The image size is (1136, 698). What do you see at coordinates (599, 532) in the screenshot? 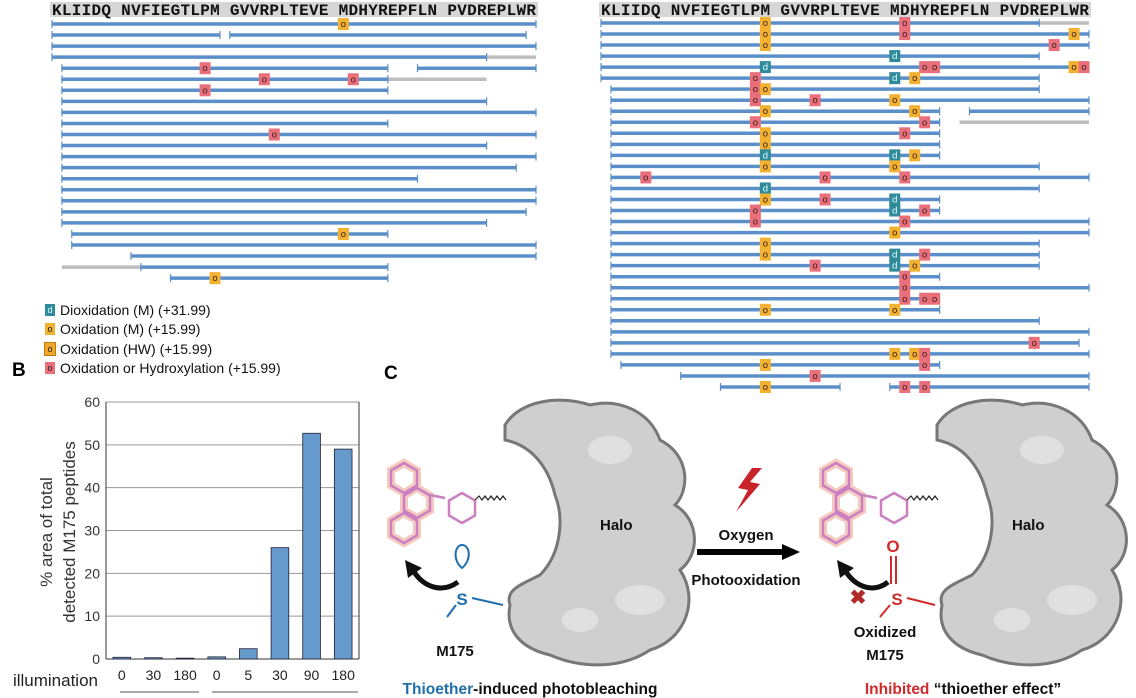
I see `halo-protein-left` at bounding box center [599, 532].